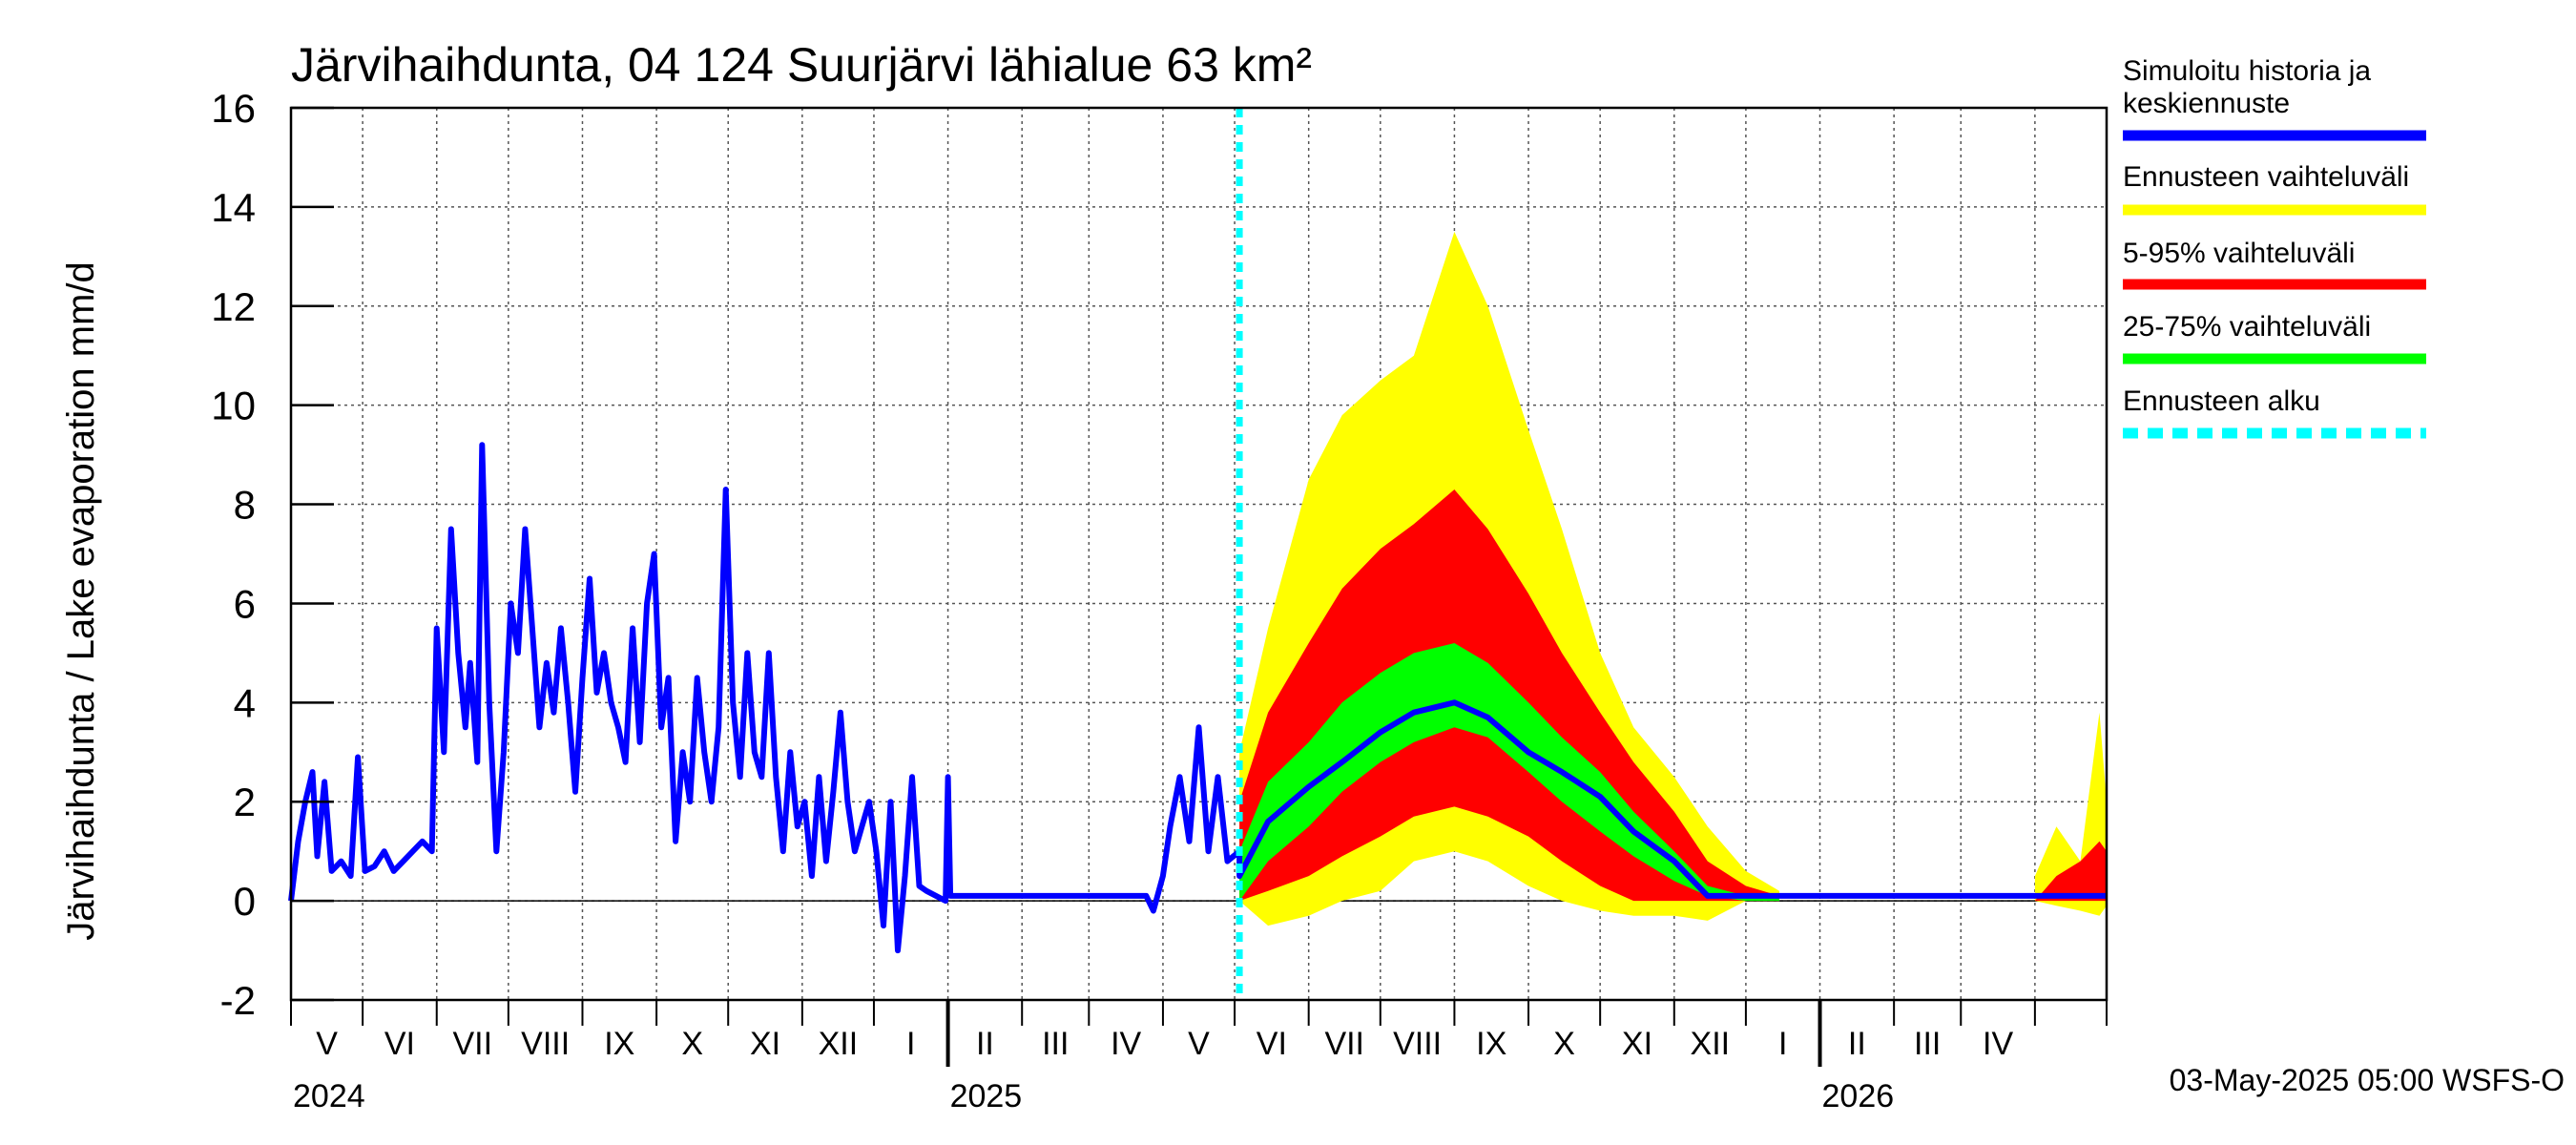  I want to click on y-tick-label: 10, so click(233, 406).